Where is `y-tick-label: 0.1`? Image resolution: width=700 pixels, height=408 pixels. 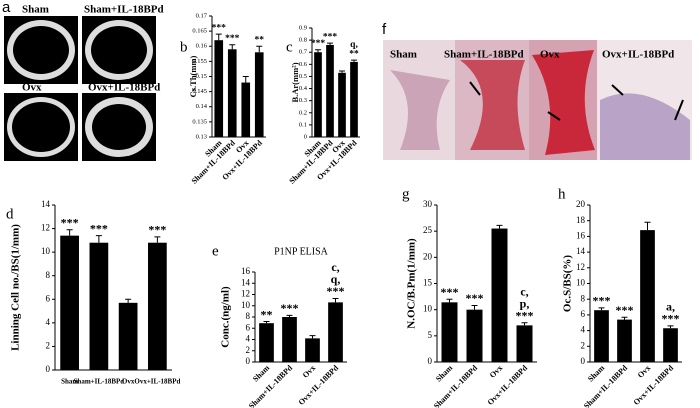 y-tick-label: 0.1 is located at coordinates (303, 124).